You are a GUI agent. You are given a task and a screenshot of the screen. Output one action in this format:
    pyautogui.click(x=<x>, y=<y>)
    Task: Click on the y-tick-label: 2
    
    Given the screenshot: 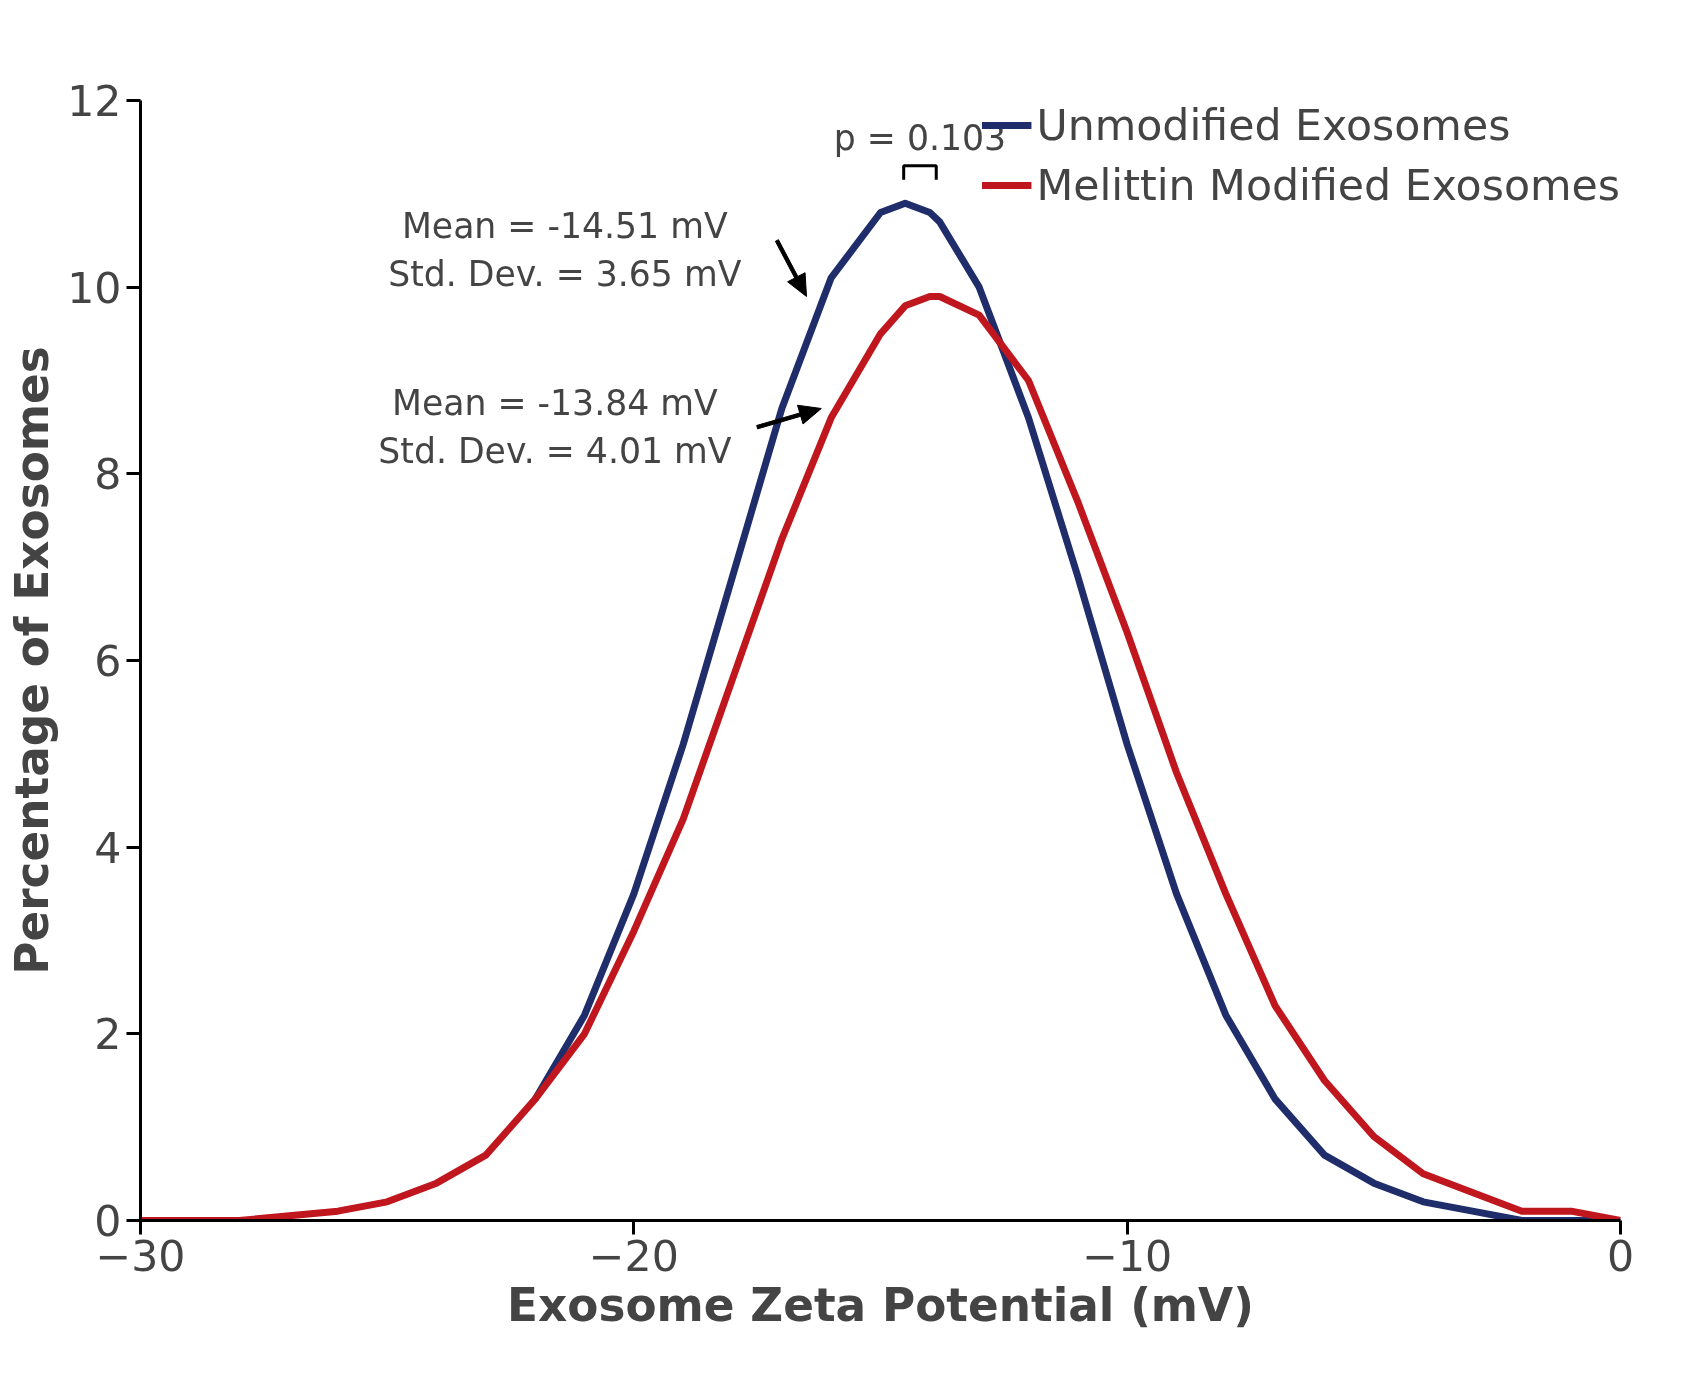 What is the action you would take?
    pyautogui.click(x=108, y=1034)
    